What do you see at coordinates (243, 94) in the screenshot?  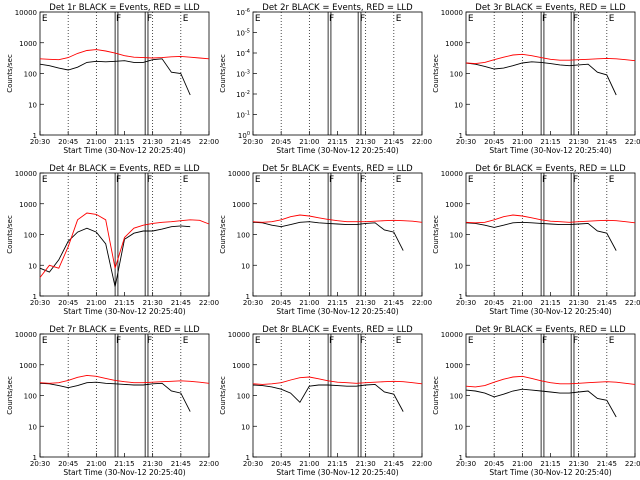 I see `y-tick-label: 10⁻²` at bounding box center [243, 94].